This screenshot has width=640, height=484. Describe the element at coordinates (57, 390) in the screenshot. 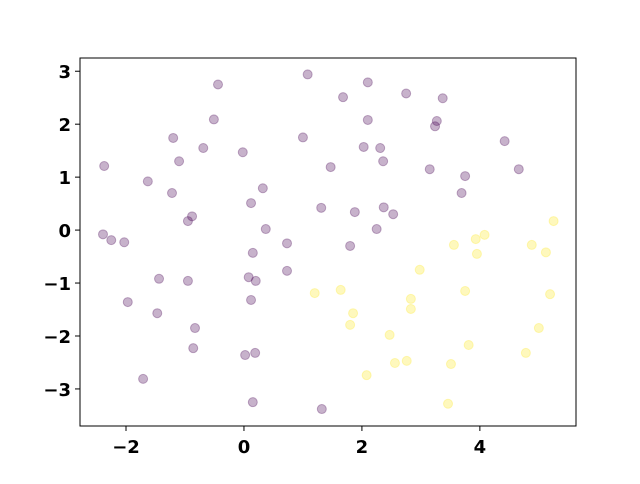

I see `y-tick-label: −3` at that location.